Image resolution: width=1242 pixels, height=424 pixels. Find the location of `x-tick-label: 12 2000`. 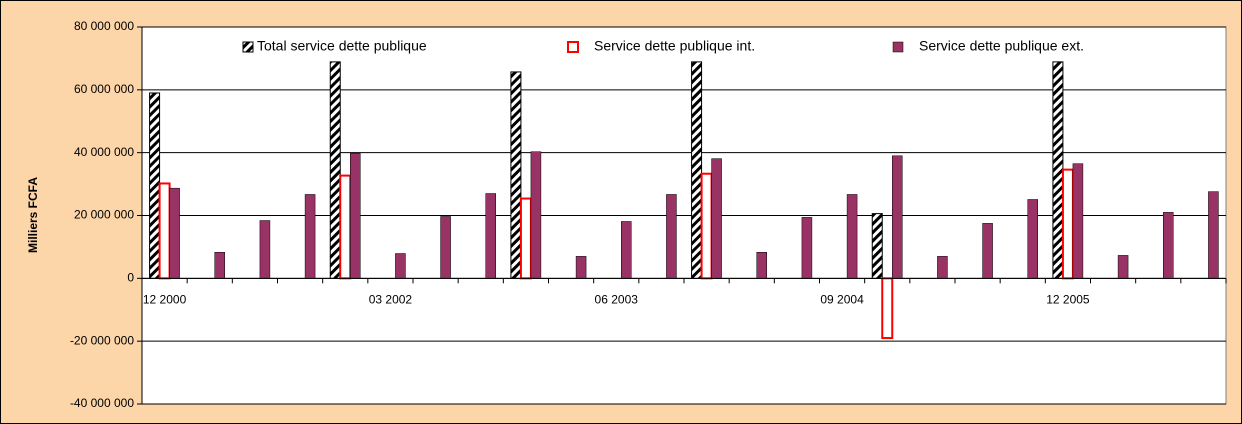

x-tick-label: 12 2000 is located at coordinates (165, 300).